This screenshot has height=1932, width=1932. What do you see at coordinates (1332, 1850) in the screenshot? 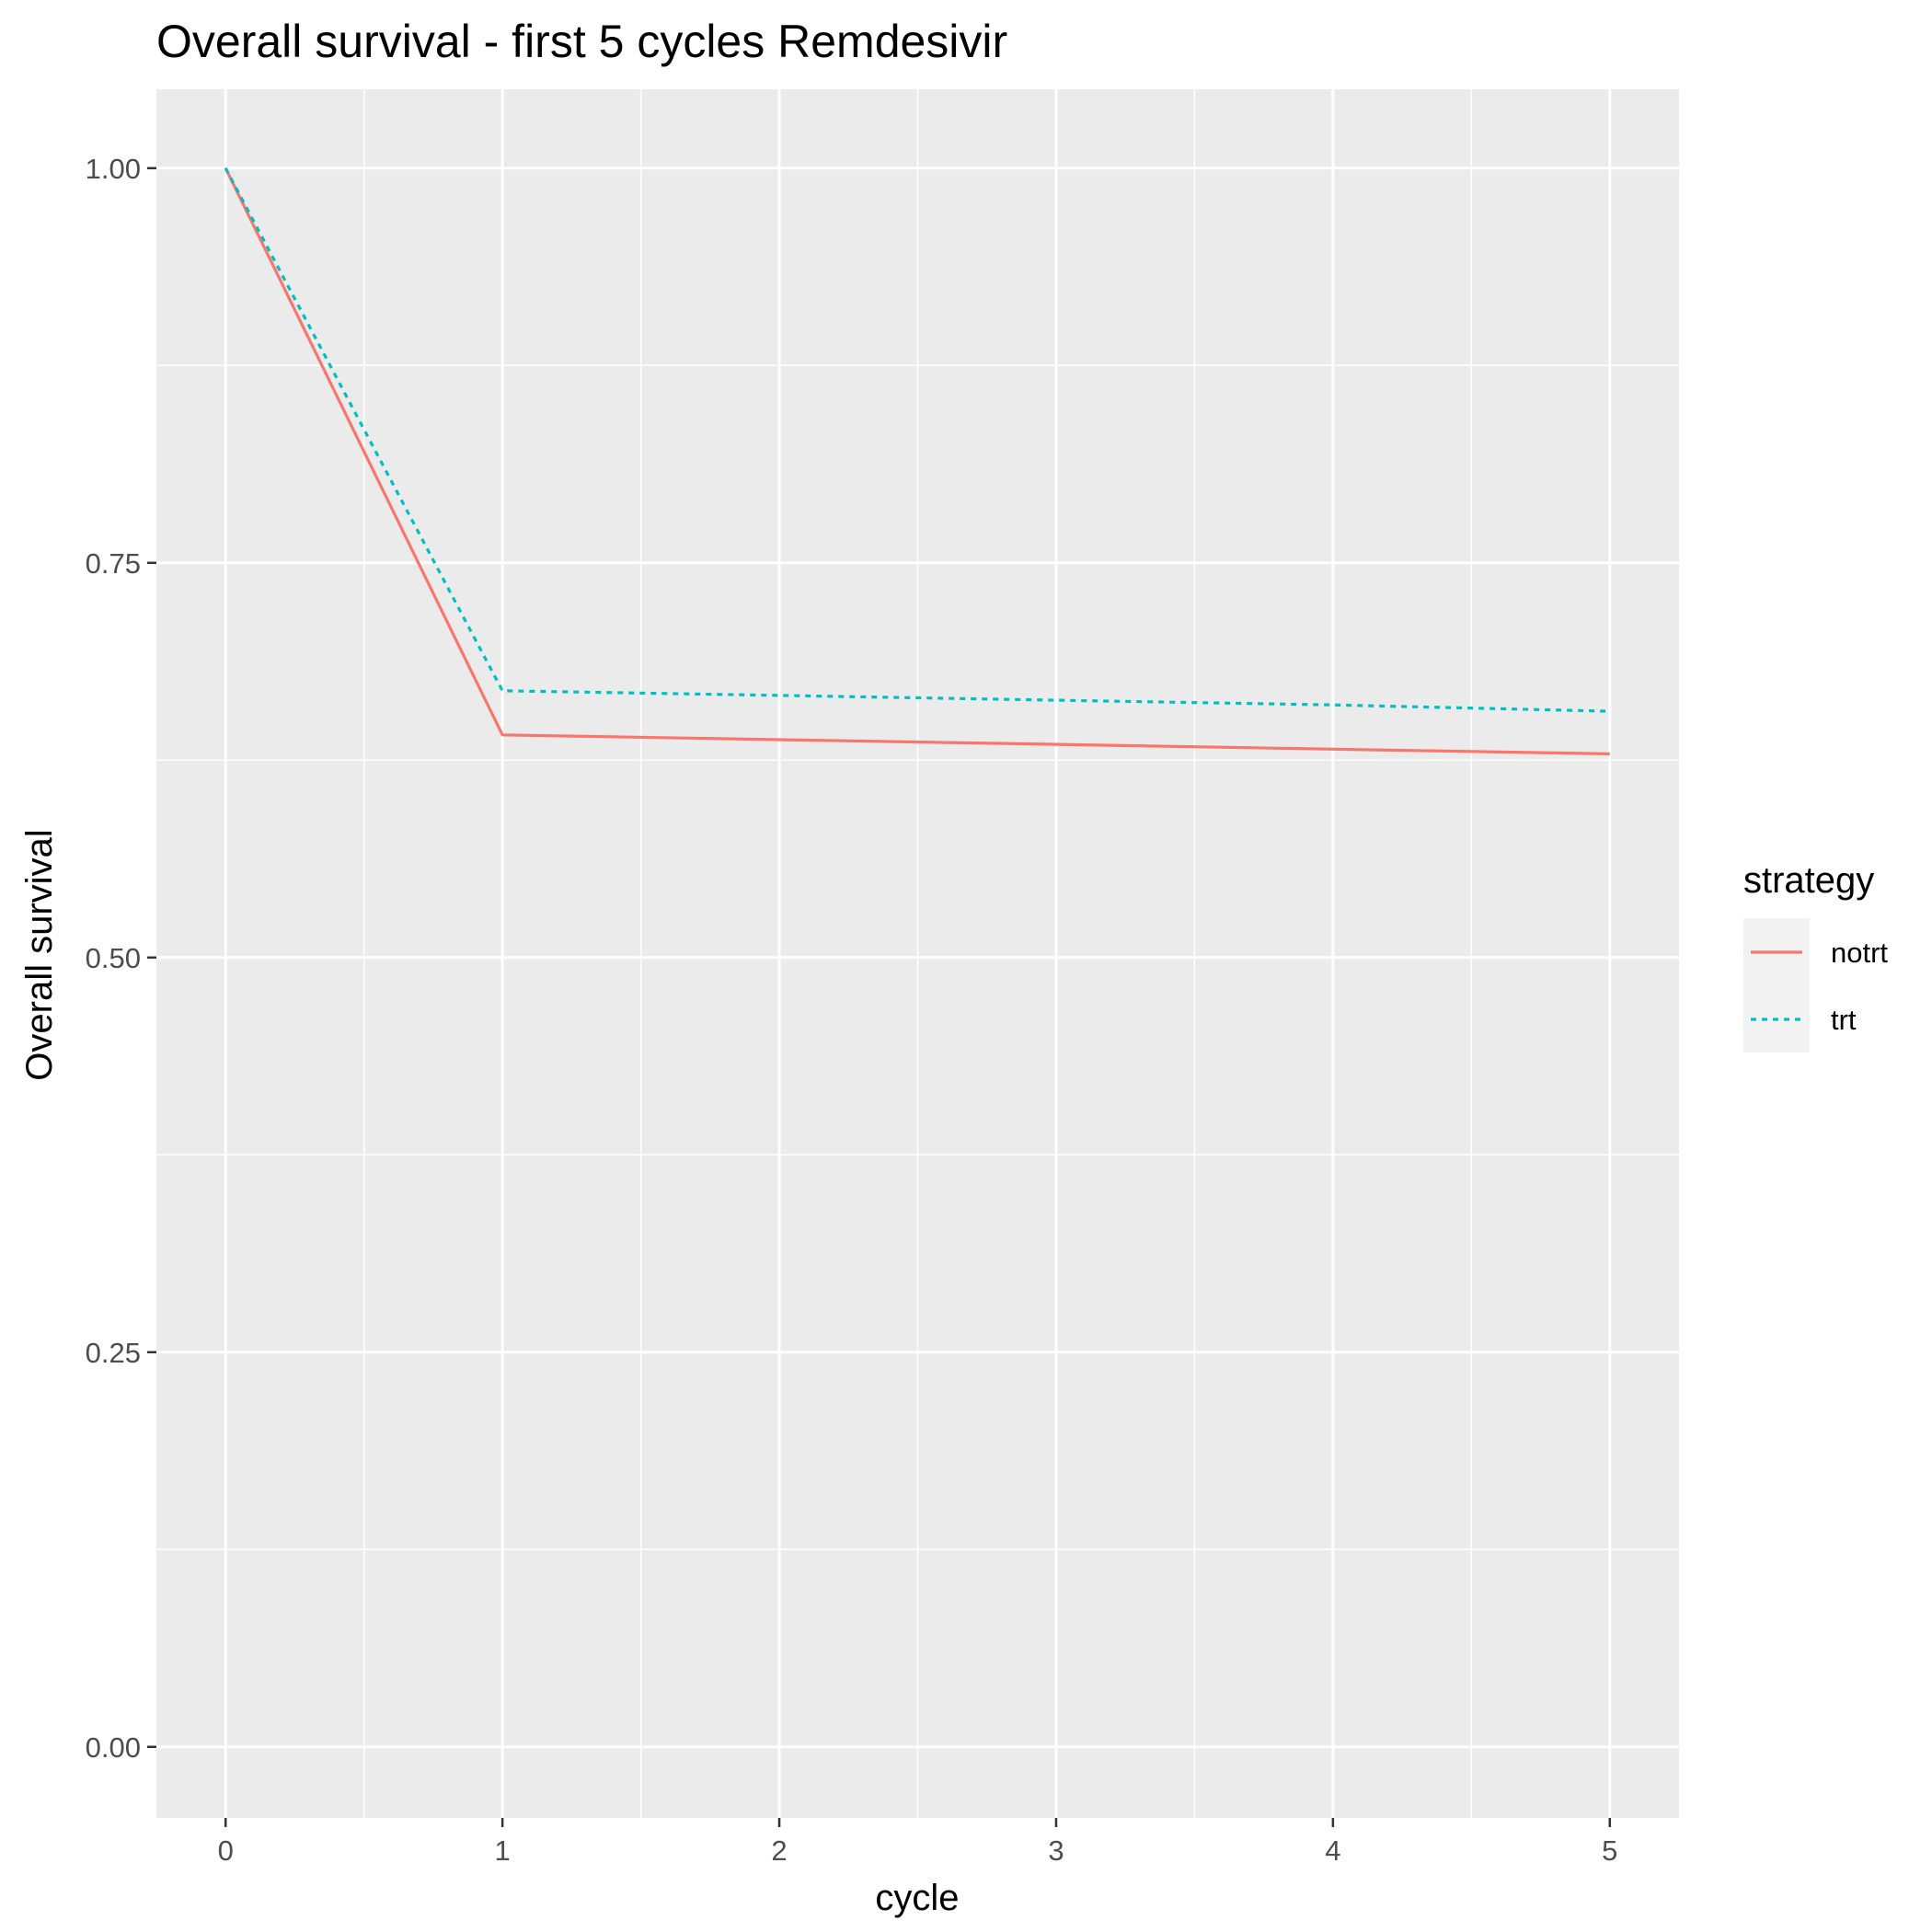
I see `x-tick-label: 4` at bounding box center [1332, 1850].